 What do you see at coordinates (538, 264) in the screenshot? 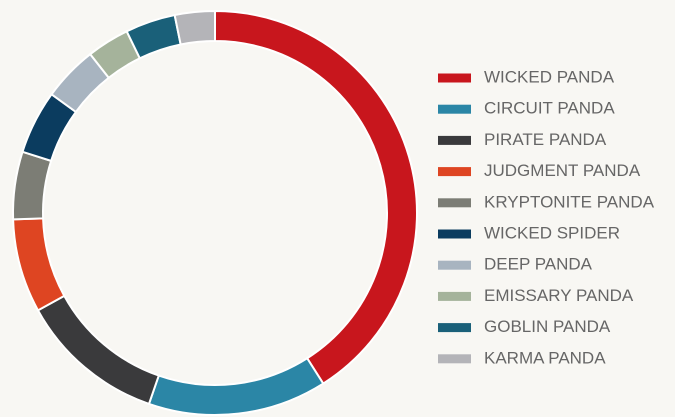
I see `legend-label: DEEP PANDA` at bounding box center [538, 264].